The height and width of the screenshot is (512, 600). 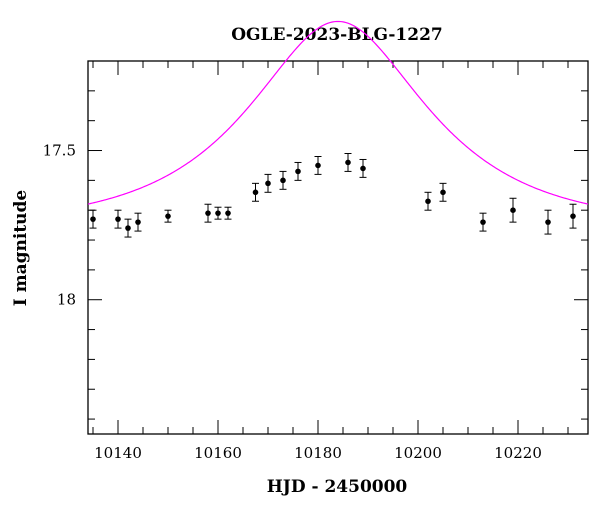 What do you see at coordinates (418, 453) in the screenshot?
I see `x-tick-label: 10200` at bounding box center [418, 453].